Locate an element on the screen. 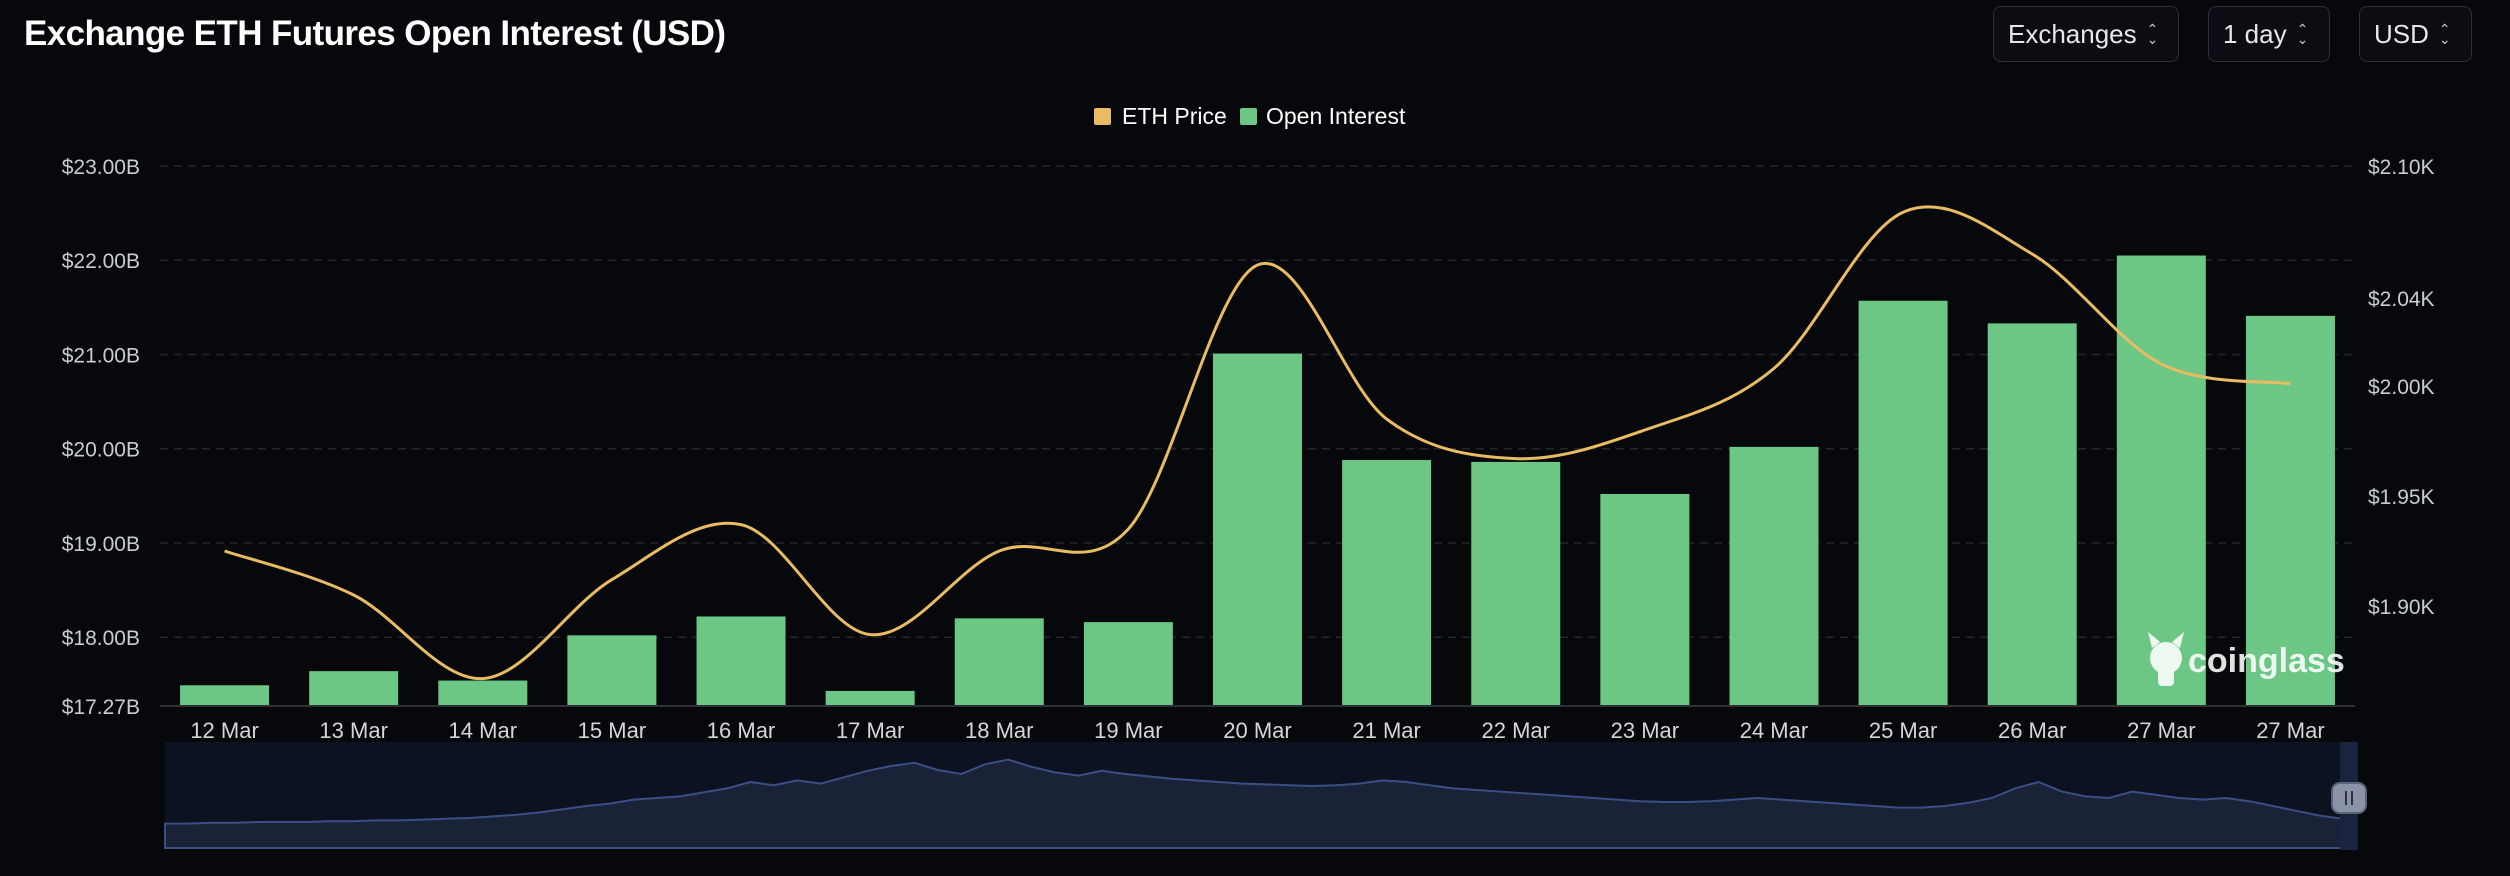 The width and height of the screenshot is (2510, 876). x-tick-label: 25 Mar is located at coordinates (1903, 730).